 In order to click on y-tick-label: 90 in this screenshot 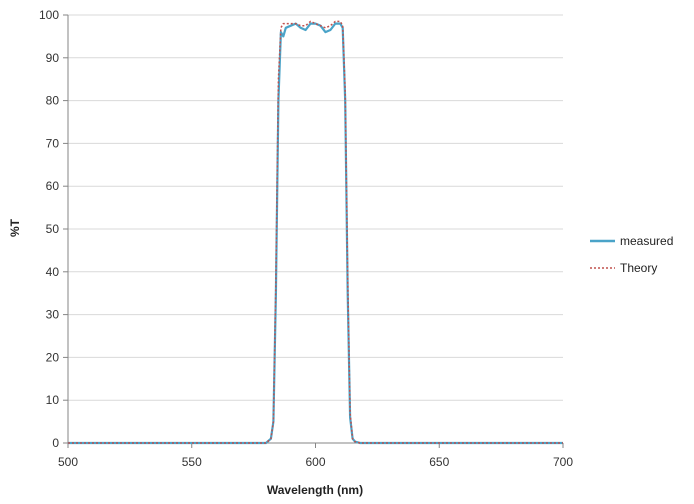, I will do `click(53, 58)`.